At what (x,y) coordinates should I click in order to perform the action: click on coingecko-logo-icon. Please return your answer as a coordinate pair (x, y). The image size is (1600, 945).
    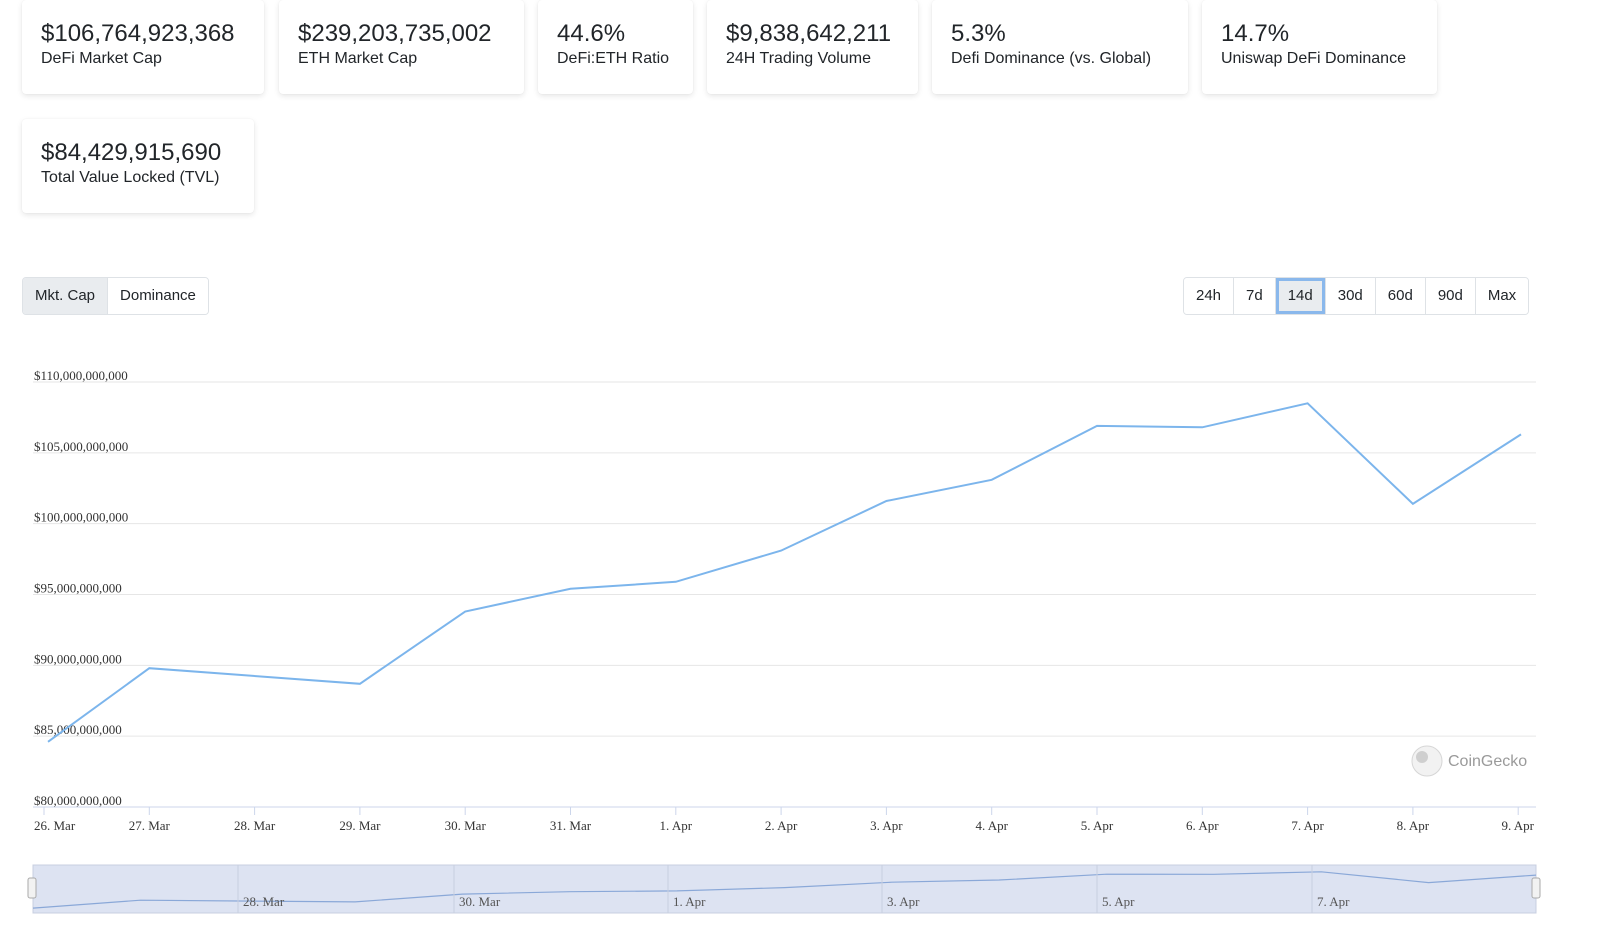
    Looking at the image, I should click on (1427, 761).